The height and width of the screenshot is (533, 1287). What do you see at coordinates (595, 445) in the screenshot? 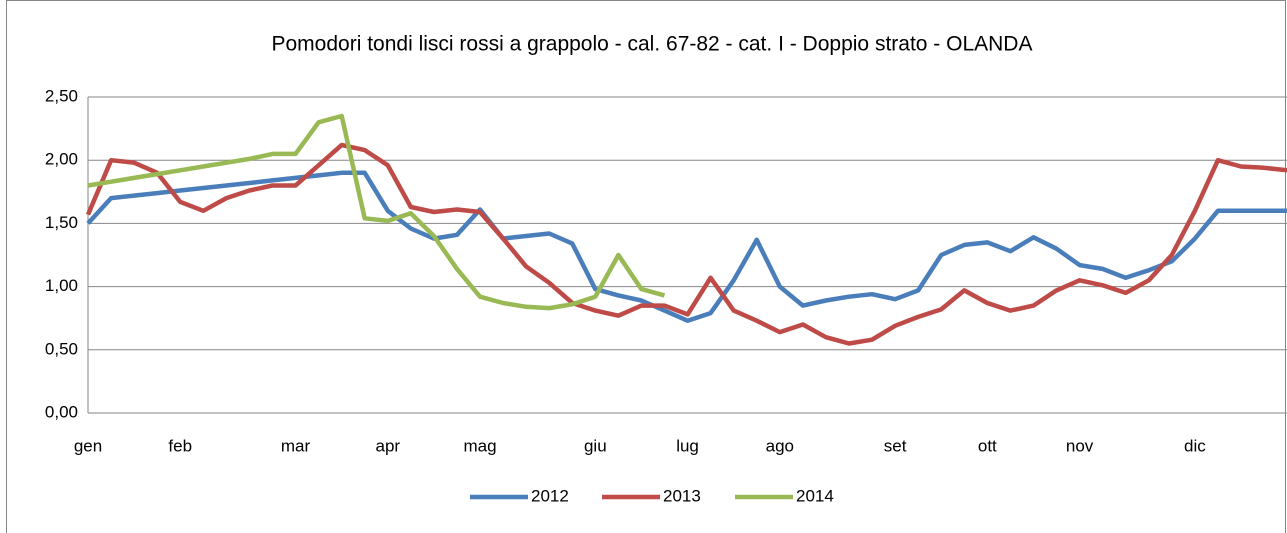
I see `x-tick-label: giu` at bounding box center [595, 445].